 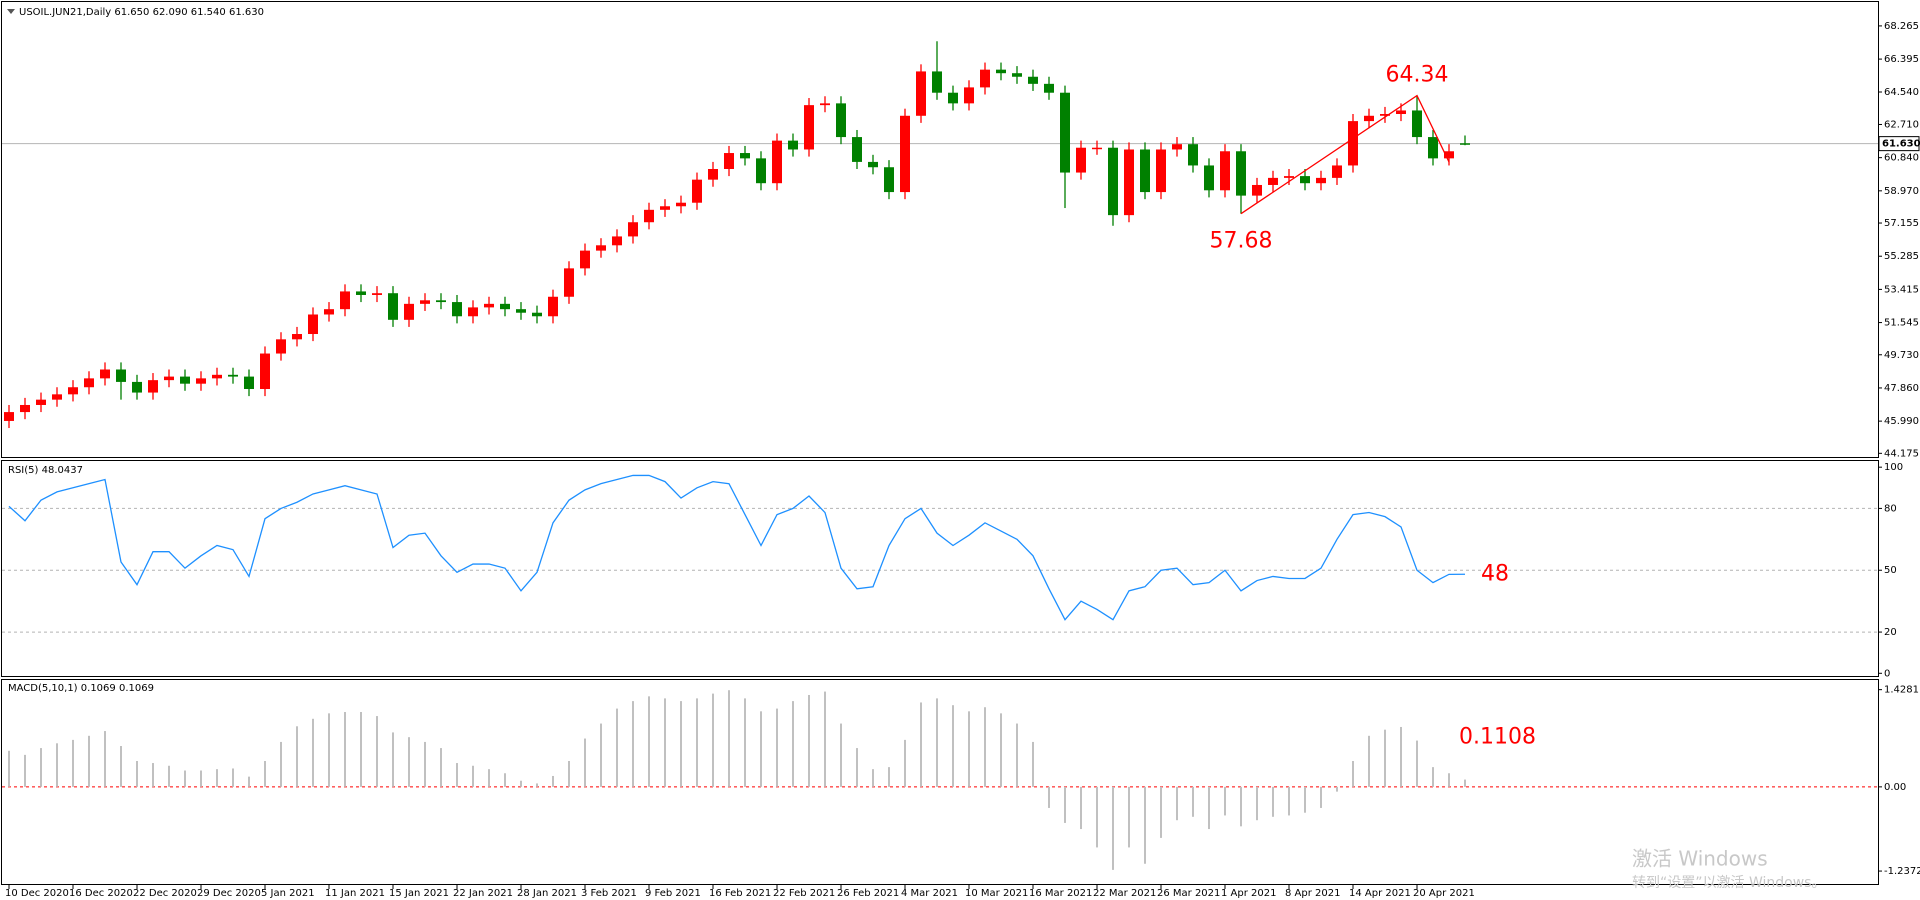 I want to click on x-tick-label: 22 Dec 2020, so click(x=165, y=893).